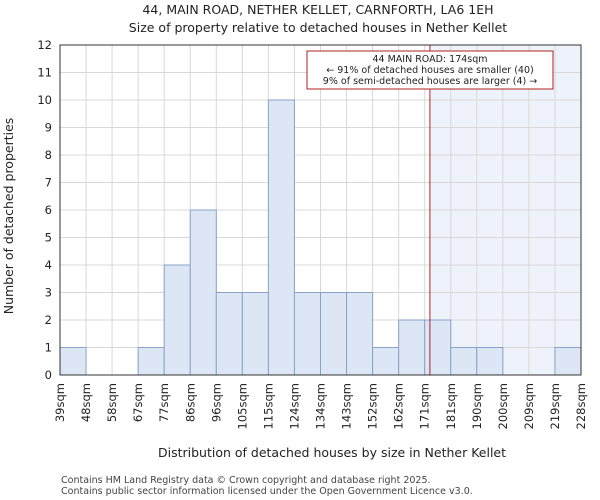  What do you see at coordinates (48, 238) in the screenshot?
I see `y-tick-label: 5` at bounding box center [48, 238].